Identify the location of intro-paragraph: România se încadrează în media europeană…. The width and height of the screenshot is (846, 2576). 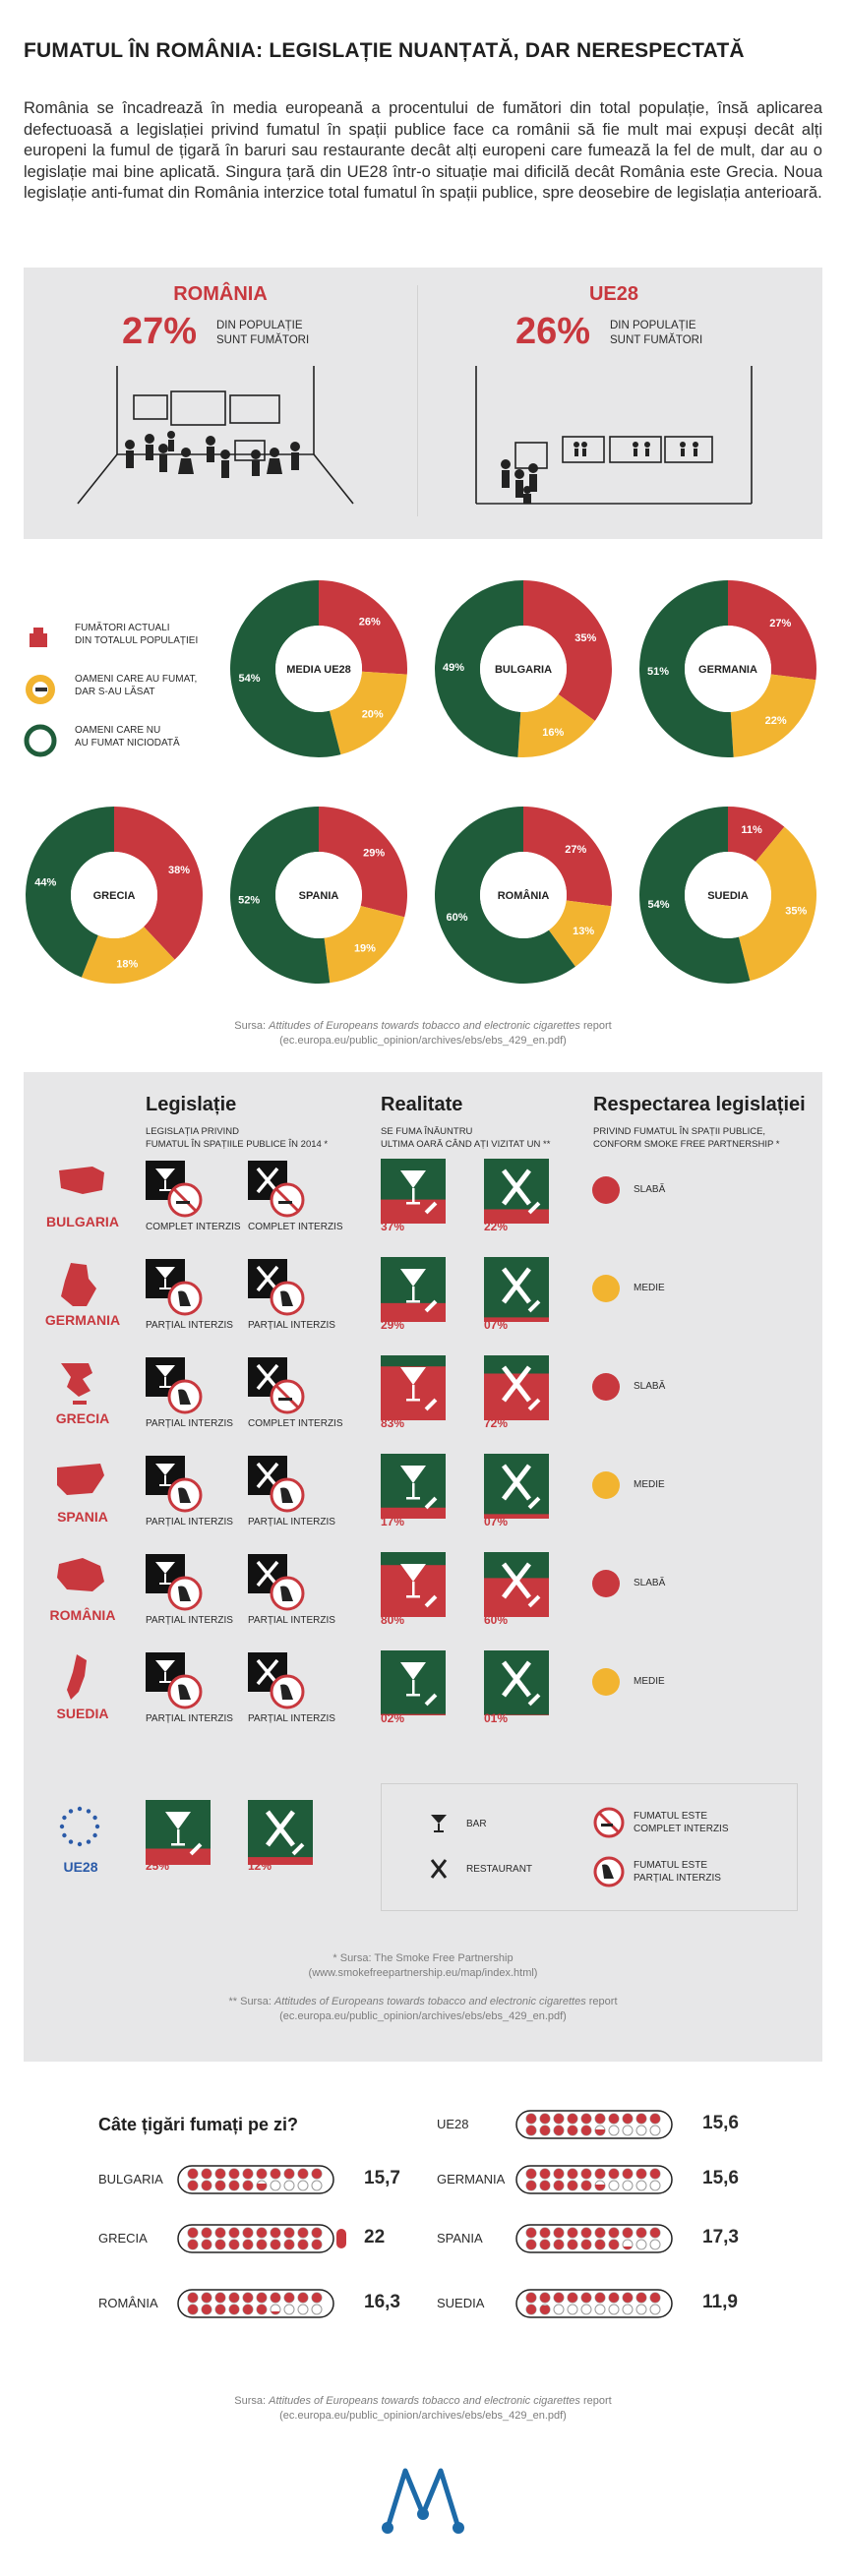
(423, 150).